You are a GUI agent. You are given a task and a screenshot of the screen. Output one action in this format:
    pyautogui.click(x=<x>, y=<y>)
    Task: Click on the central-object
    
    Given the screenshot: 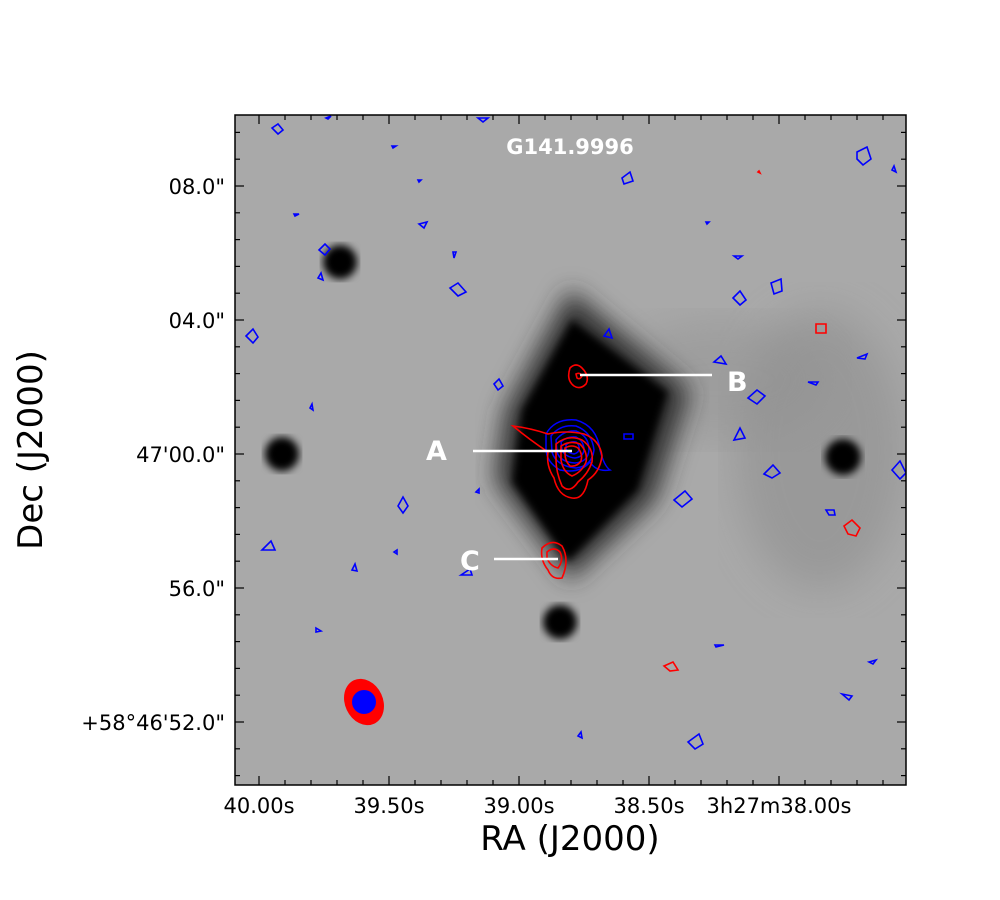 What is the action you would take?
    pyautogui.click(x=590, y=441)
    